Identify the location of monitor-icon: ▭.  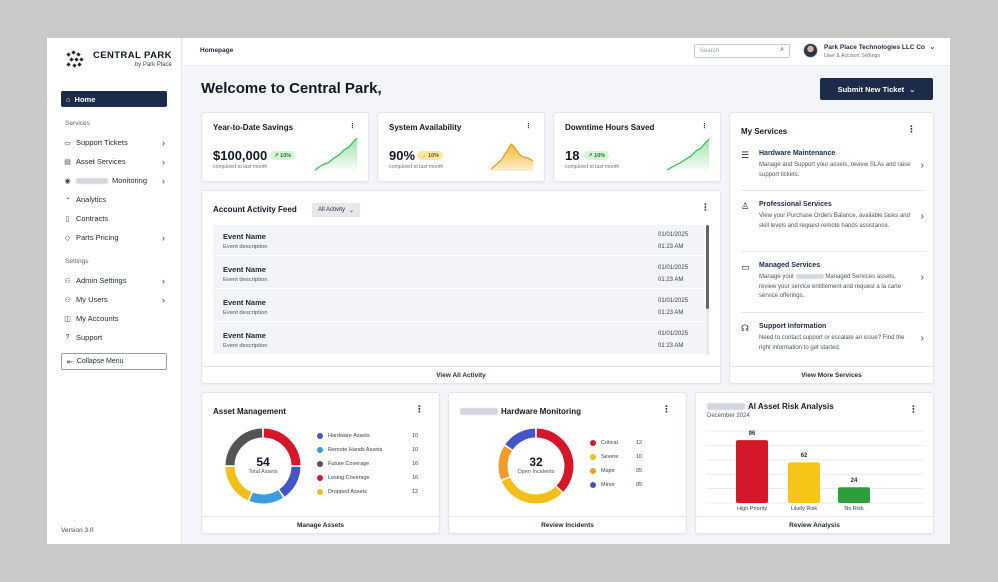
(745, 267).